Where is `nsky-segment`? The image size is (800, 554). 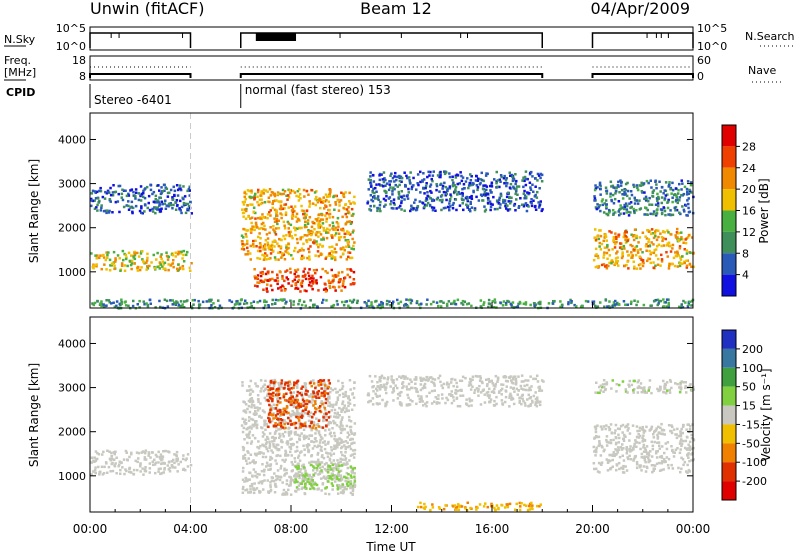
nsky-segment is located at coordinates (140, 40).